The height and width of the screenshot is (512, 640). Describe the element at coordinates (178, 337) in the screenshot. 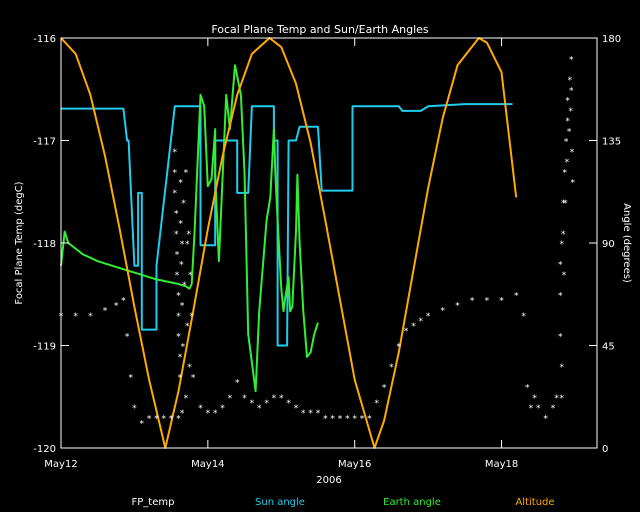

I see `point-fp-temp-scattered-9: *` at that location.